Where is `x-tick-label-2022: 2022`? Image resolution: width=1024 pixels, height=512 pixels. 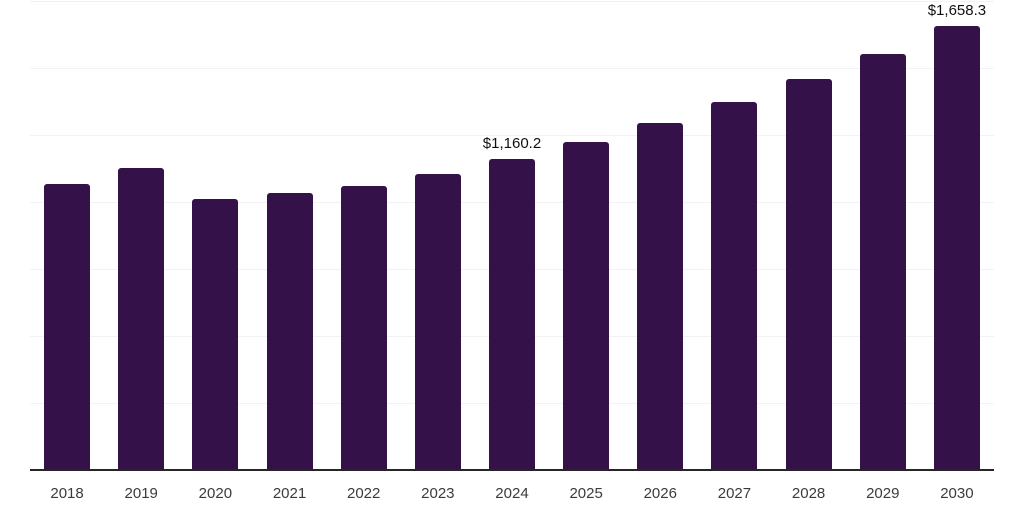 x-tick-label-2022: 2022 is located at coordinates (363, 493).